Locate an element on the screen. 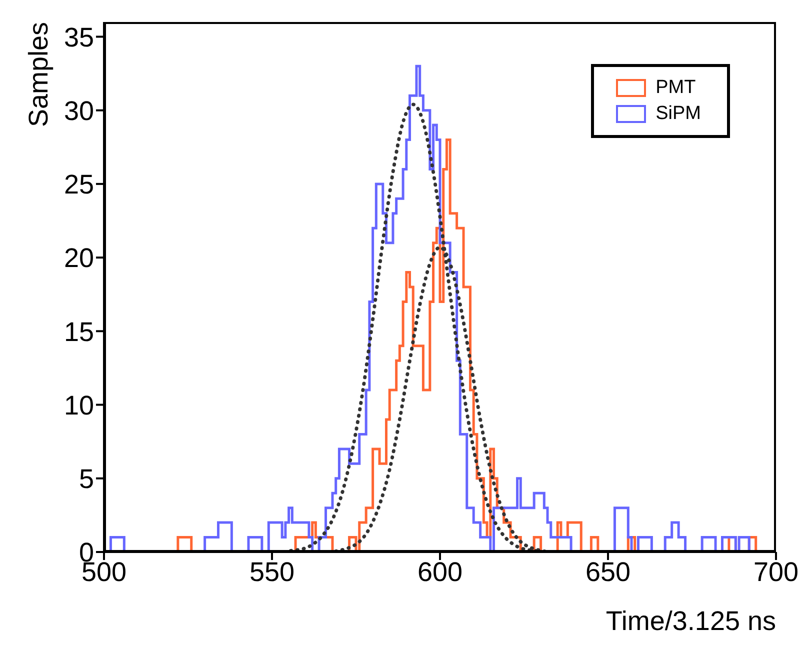 The width and height of the screenshot is (810, 648). x-axis-title: Time/3.125 ns is located at coordinates (691, 621).